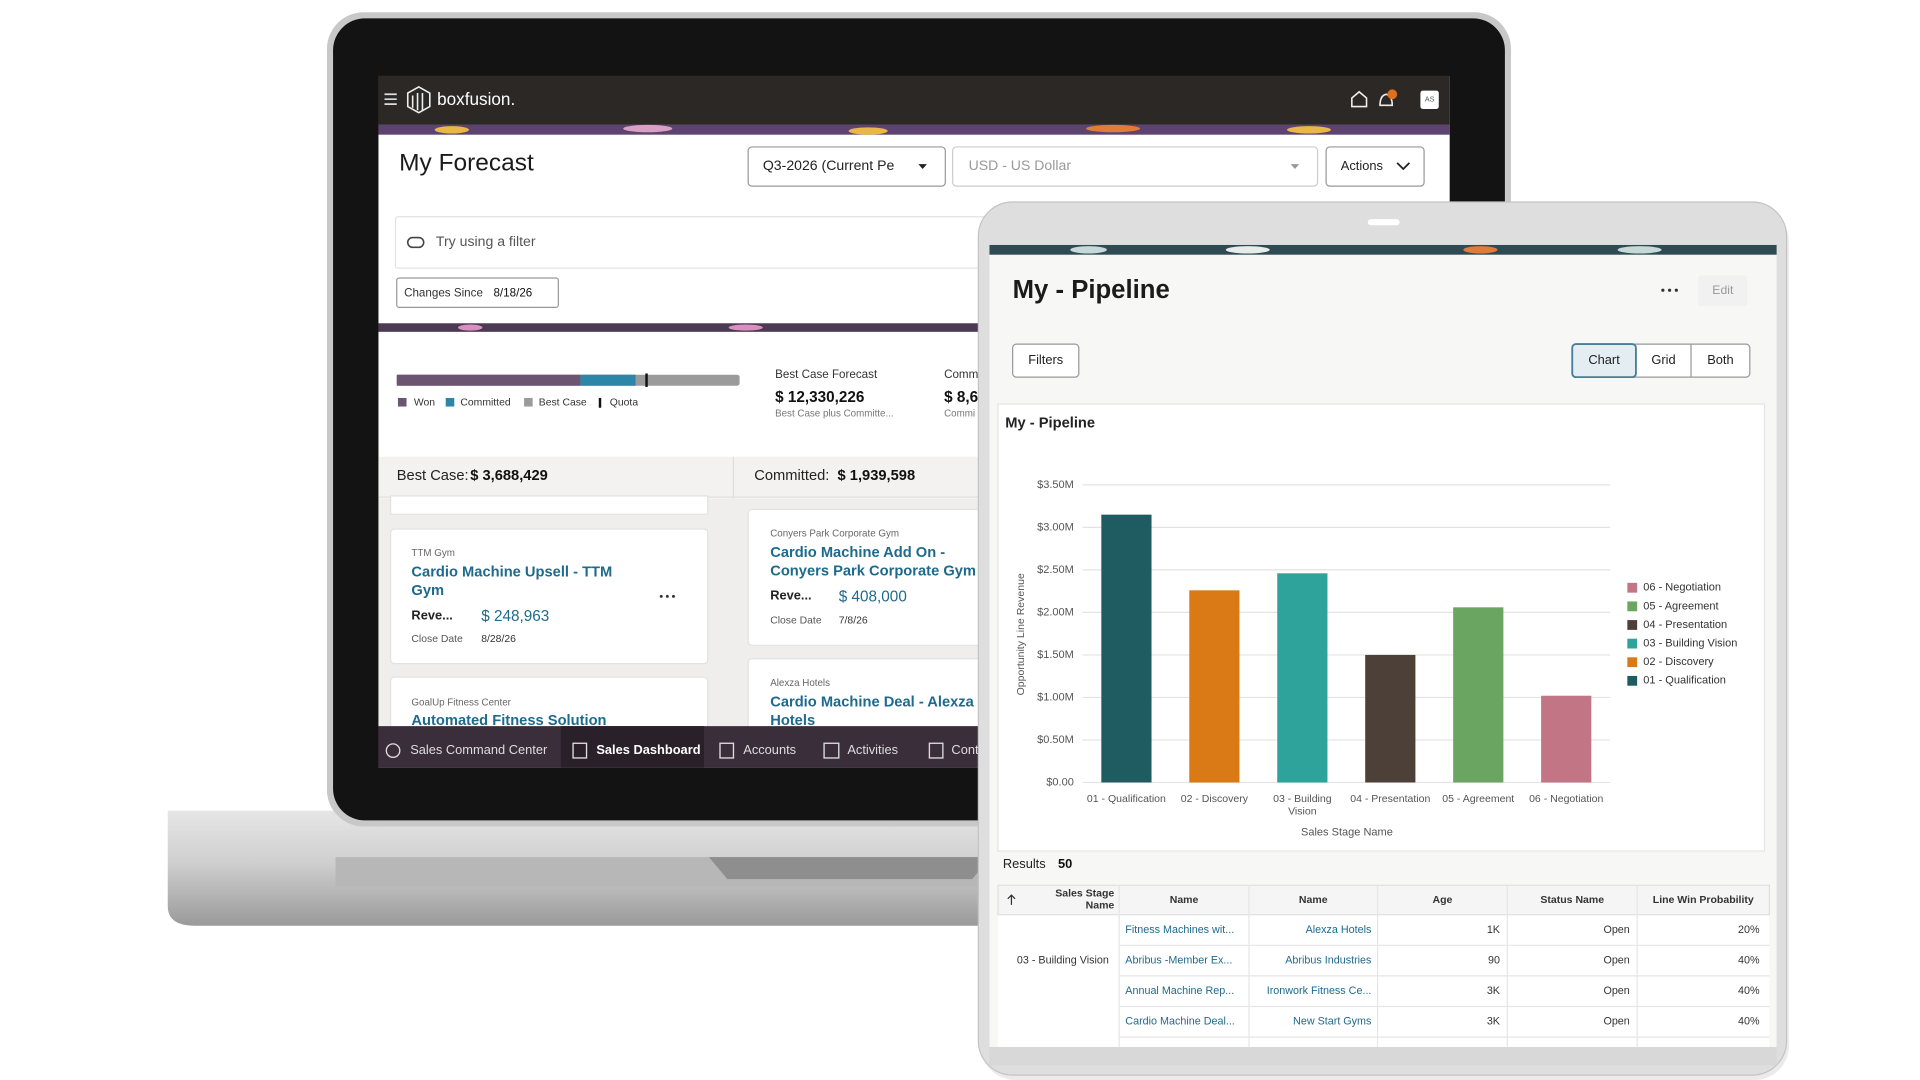  Describe the element at coordinates (418, 100) in the screenshot. I see `brand-logo` at that location.